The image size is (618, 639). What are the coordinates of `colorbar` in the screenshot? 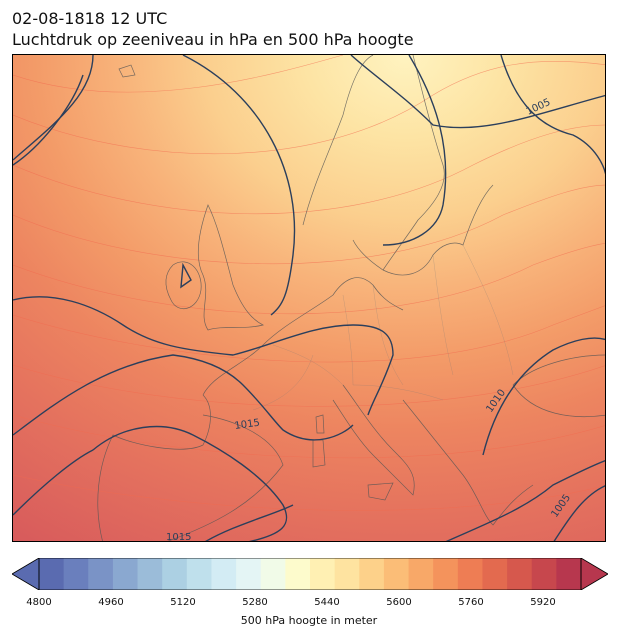 It's located at (310, 574).